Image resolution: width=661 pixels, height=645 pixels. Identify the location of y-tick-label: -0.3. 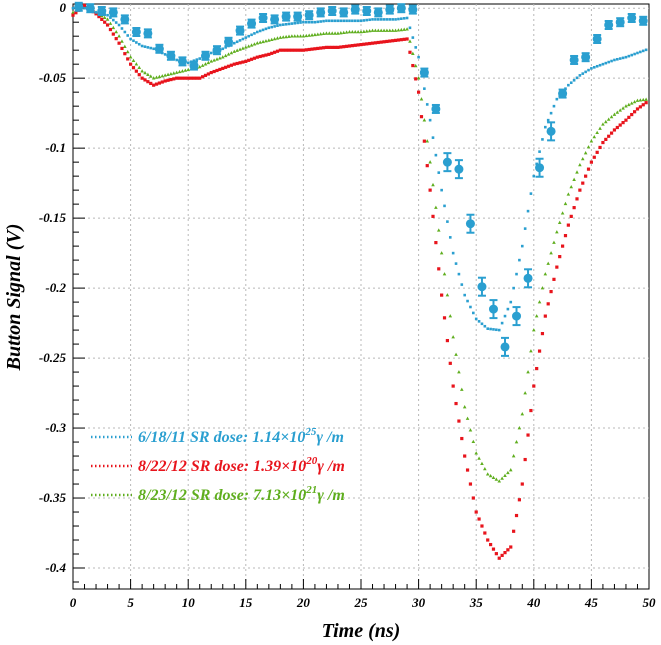
(55, 427).